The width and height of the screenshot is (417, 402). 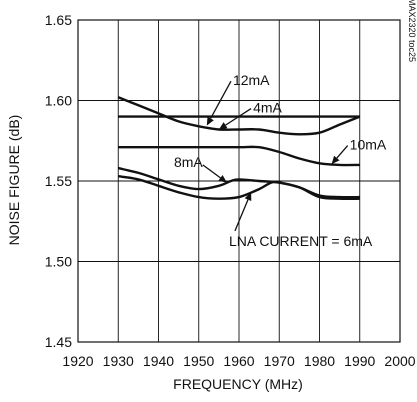 I want to click on annotation-arrowhead-12ma, so click(x=210, y=121).